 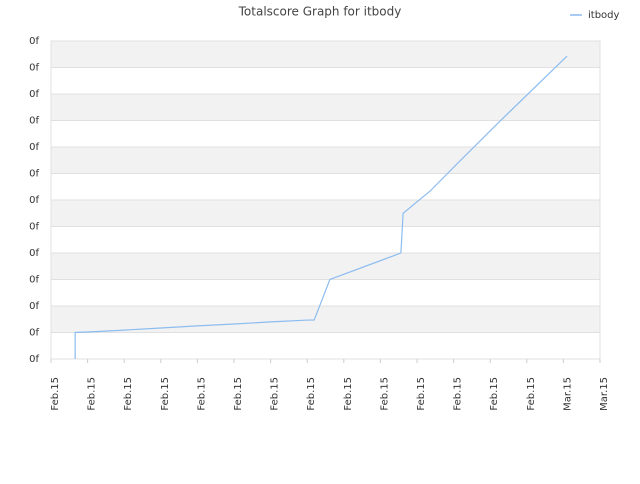 I want to click on chart-title: Totalscore Graph for itbody, so click(x=320, y=12).